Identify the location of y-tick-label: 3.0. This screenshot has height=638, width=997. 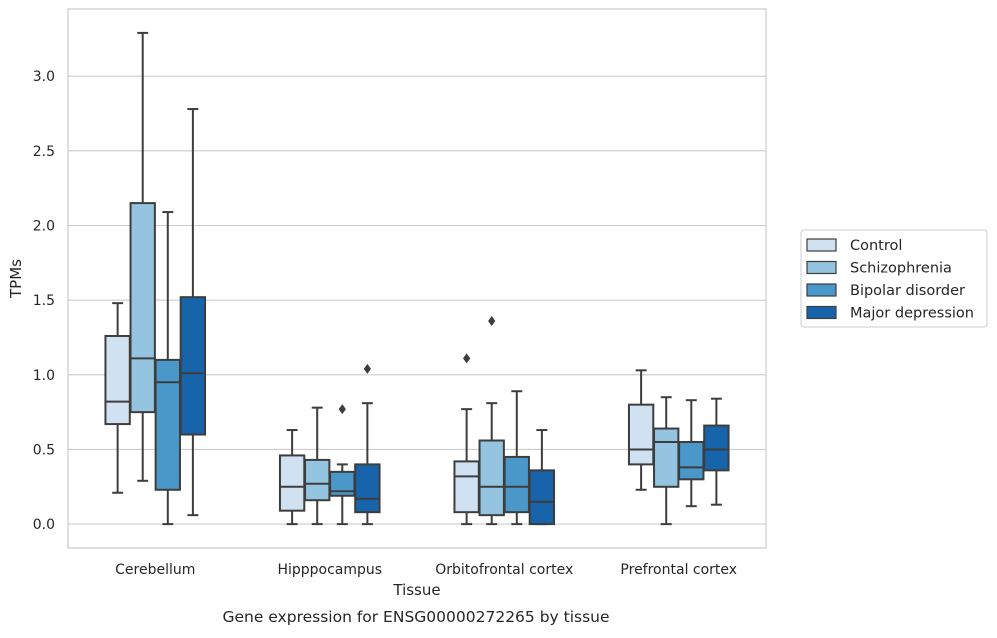
(44, 77).